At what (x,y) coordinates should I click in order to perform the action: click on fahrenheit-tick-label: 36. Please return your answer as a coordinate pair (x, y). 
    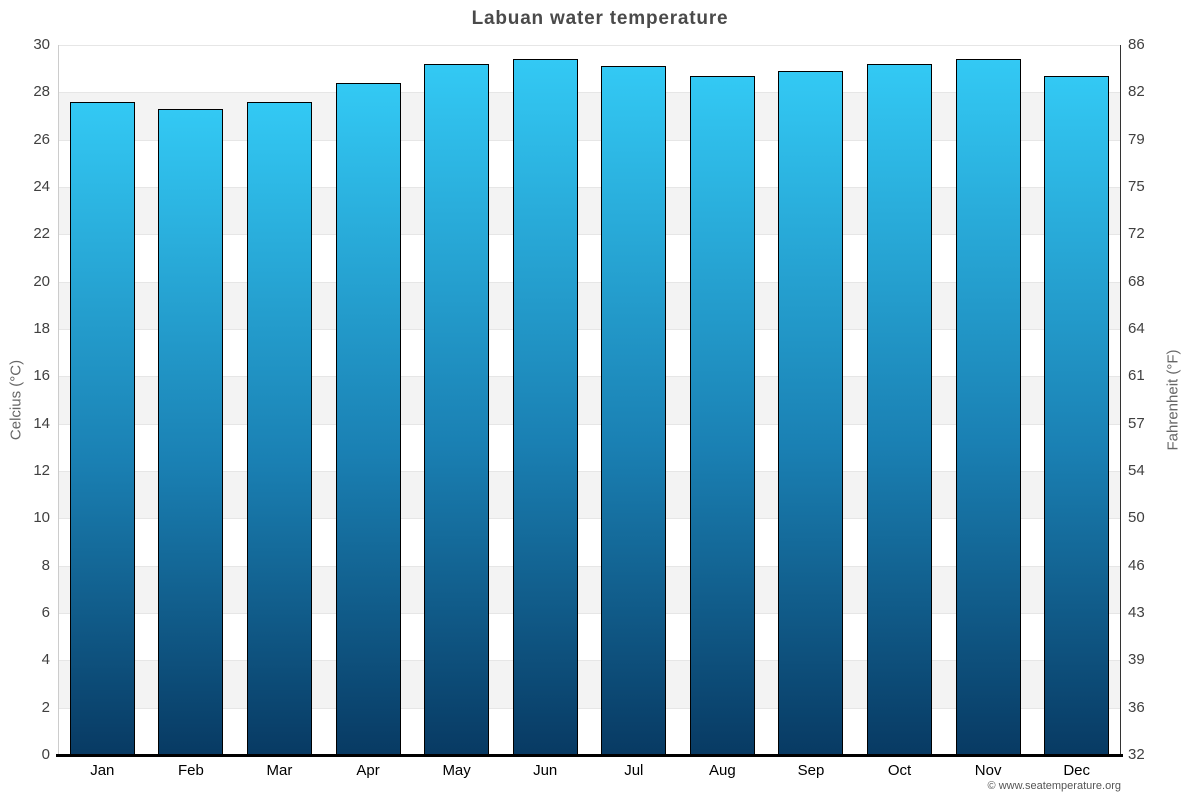
    Looking at the image, I should click on (1136, 707).